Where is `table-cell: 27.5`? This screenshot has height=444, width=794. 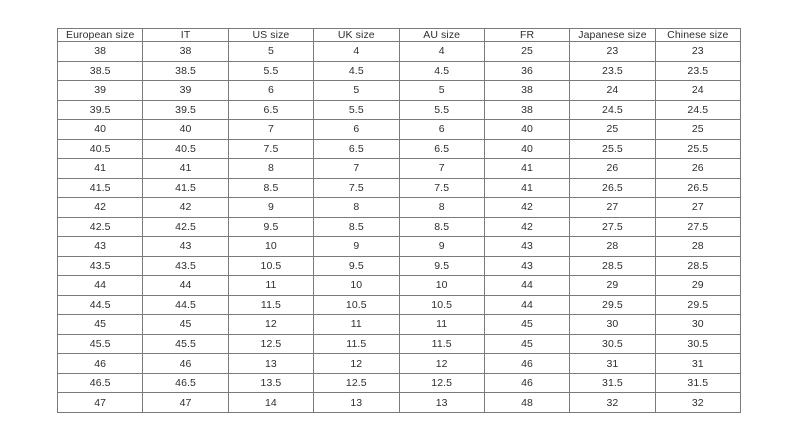
table-cell: 27.5 is located at coordinates (698, 227).